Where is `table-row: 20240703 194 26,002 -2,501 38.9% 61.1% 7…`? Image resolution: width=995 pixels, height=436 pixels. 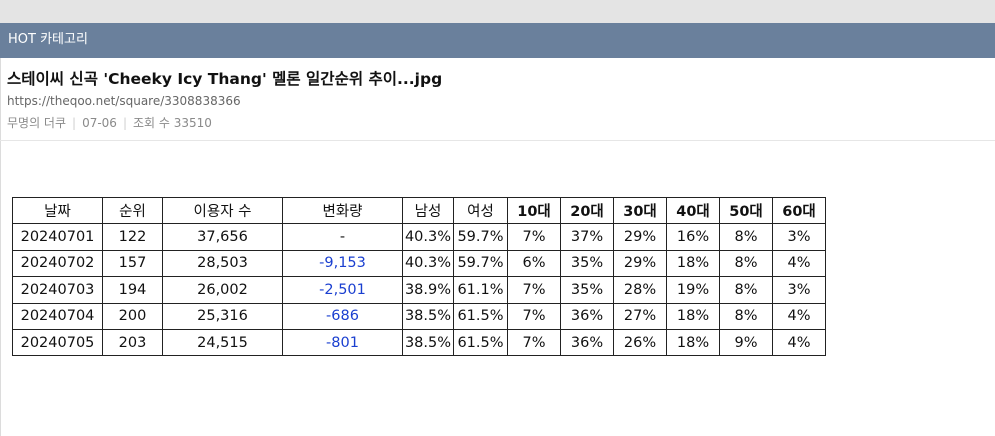 table-row: 20240703 194 26,002 -2,501 38.9% 61.1% 7… is located at coordinates (419, 290).